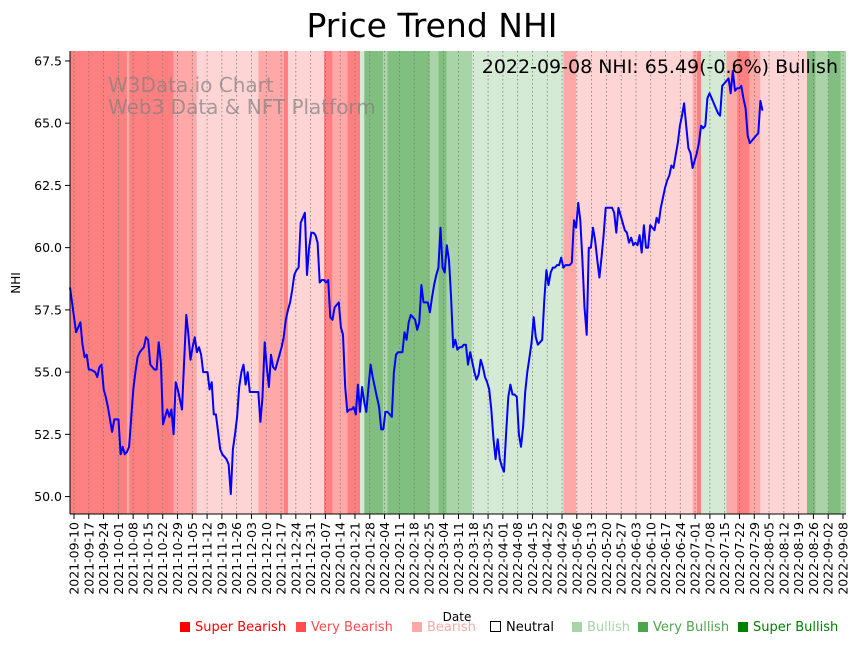 Image resolution: width=864 pixels, height=646 pixels. Describe the element at coordinates (48, 185) in the screenshot. I see `y-tick-label: 62.5` at that location.